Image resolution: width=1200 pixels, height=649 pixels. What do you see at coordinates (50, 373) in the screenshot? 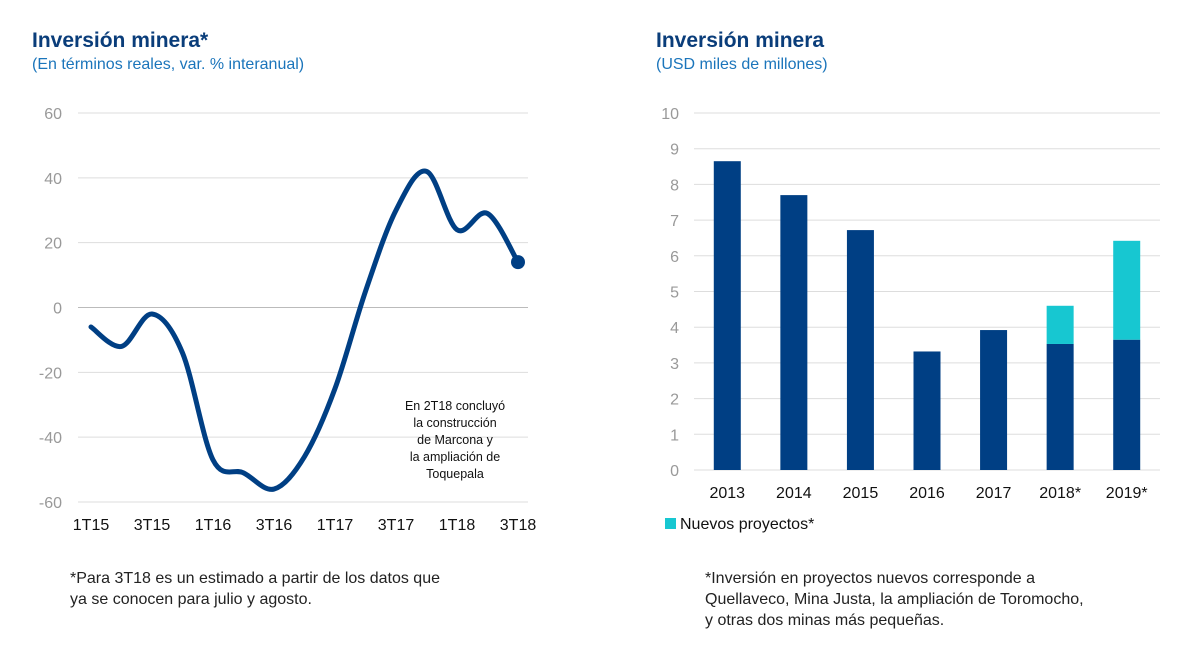
I see `y-tick-label: -20` at bounding box center [50, 373].